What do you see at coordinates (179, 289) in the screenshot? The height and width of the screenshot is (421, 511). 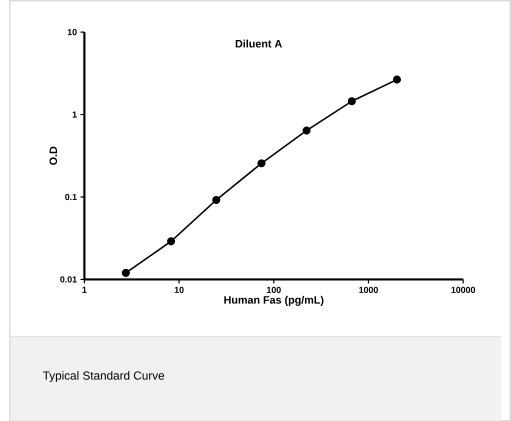 I see `x-tick-label: 10` at bounding box center [179, 289].